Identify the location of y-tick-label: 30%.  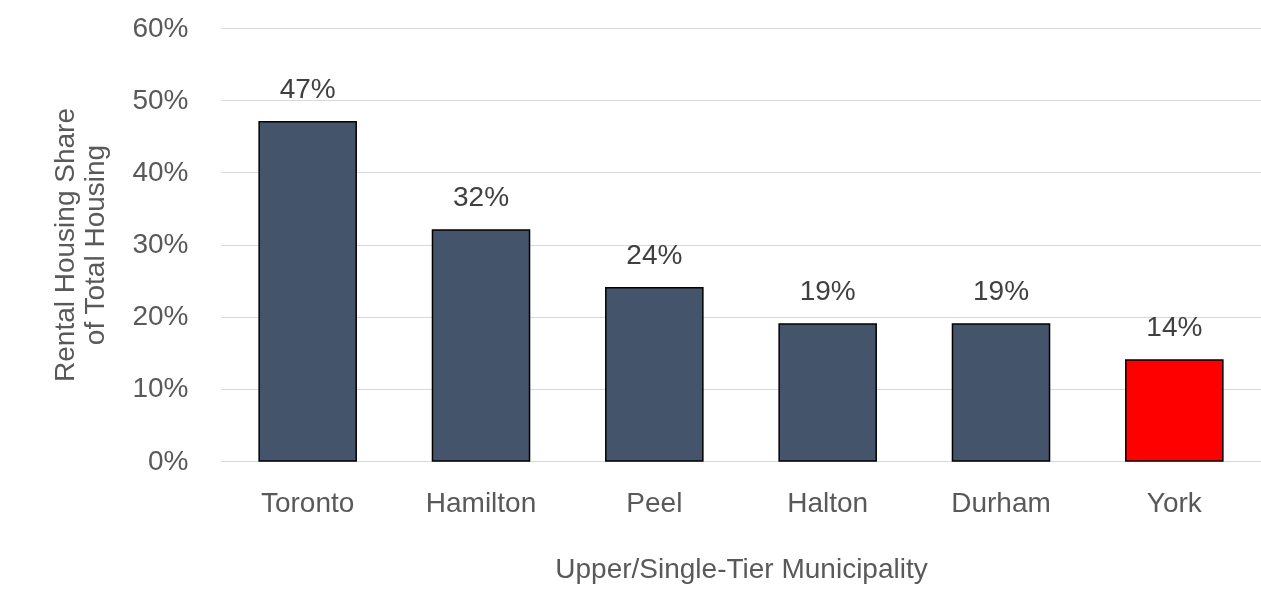
(160, 243).